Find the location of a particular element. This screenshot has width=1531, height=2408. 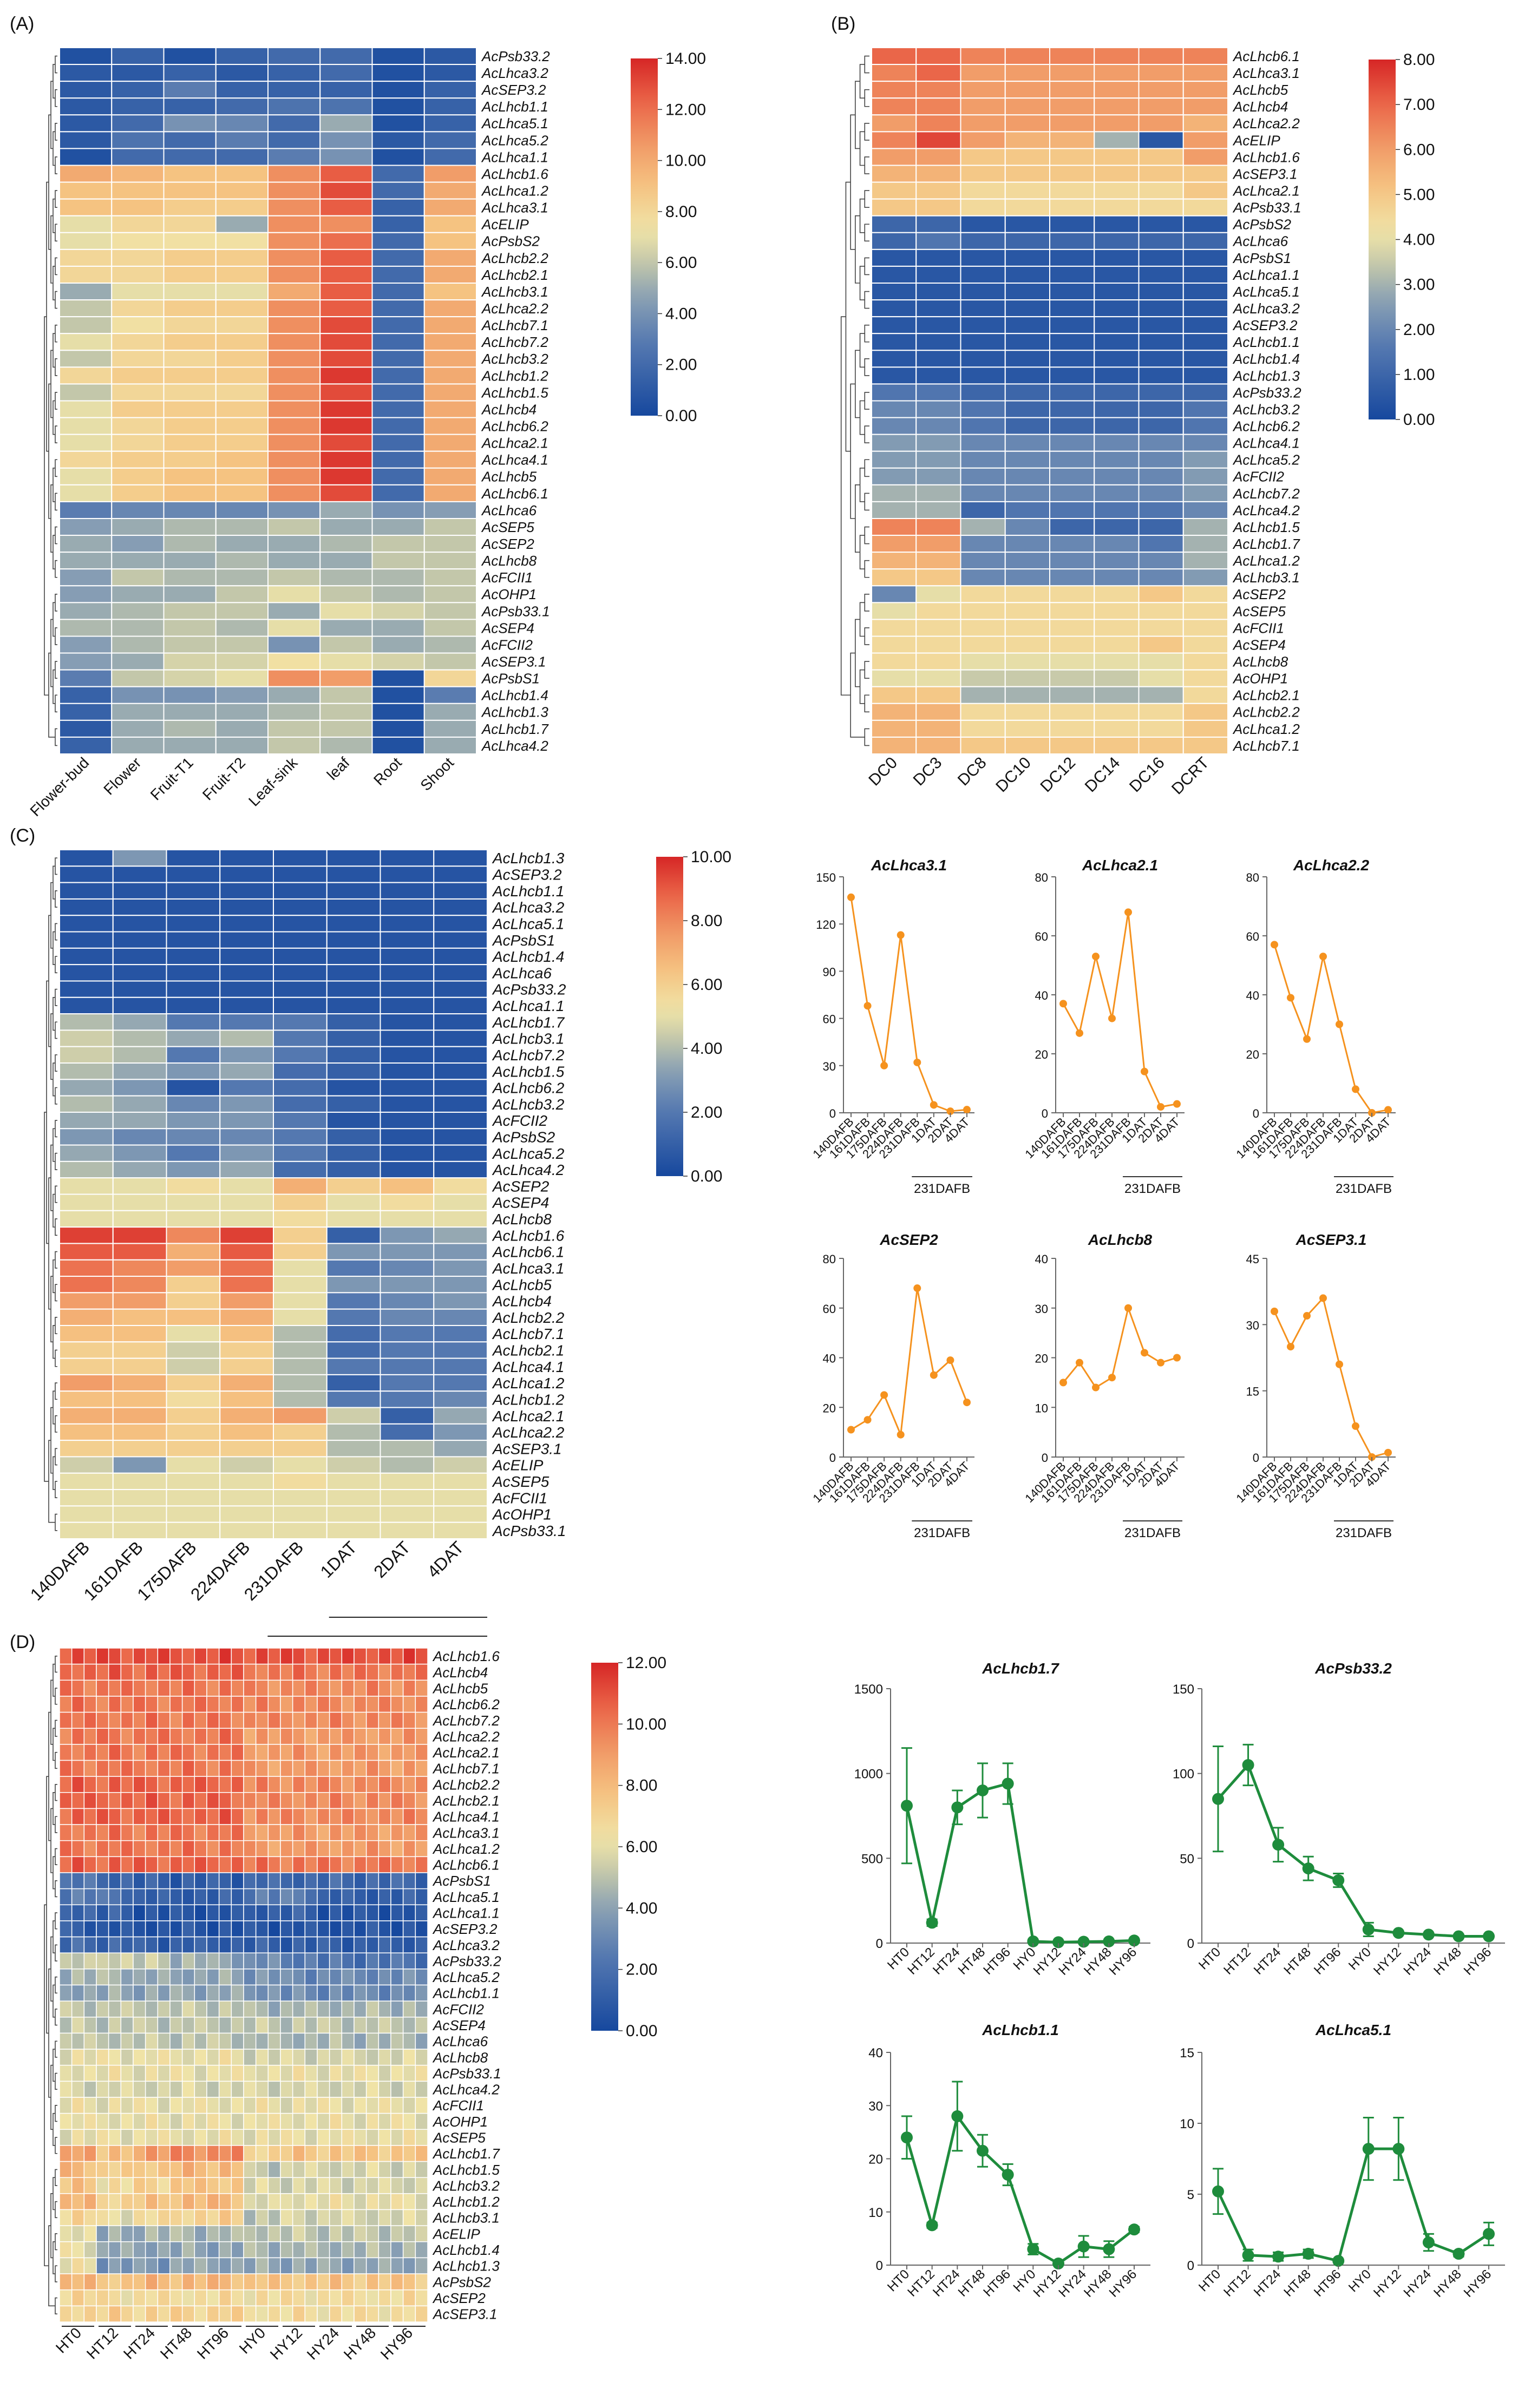

group-label: 231DAFB is located at coordinates (1364, 1533).